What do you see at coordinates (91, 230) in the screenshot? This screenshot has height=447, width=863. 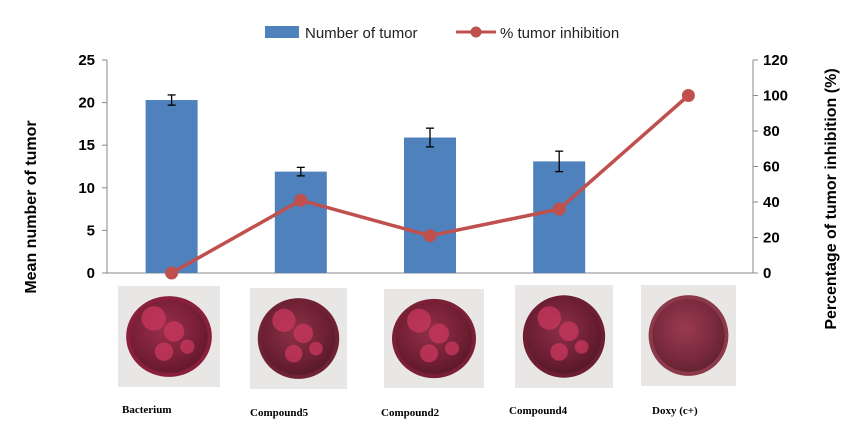 I see `left-tick-label: 5` at bounding box center [91, 230].